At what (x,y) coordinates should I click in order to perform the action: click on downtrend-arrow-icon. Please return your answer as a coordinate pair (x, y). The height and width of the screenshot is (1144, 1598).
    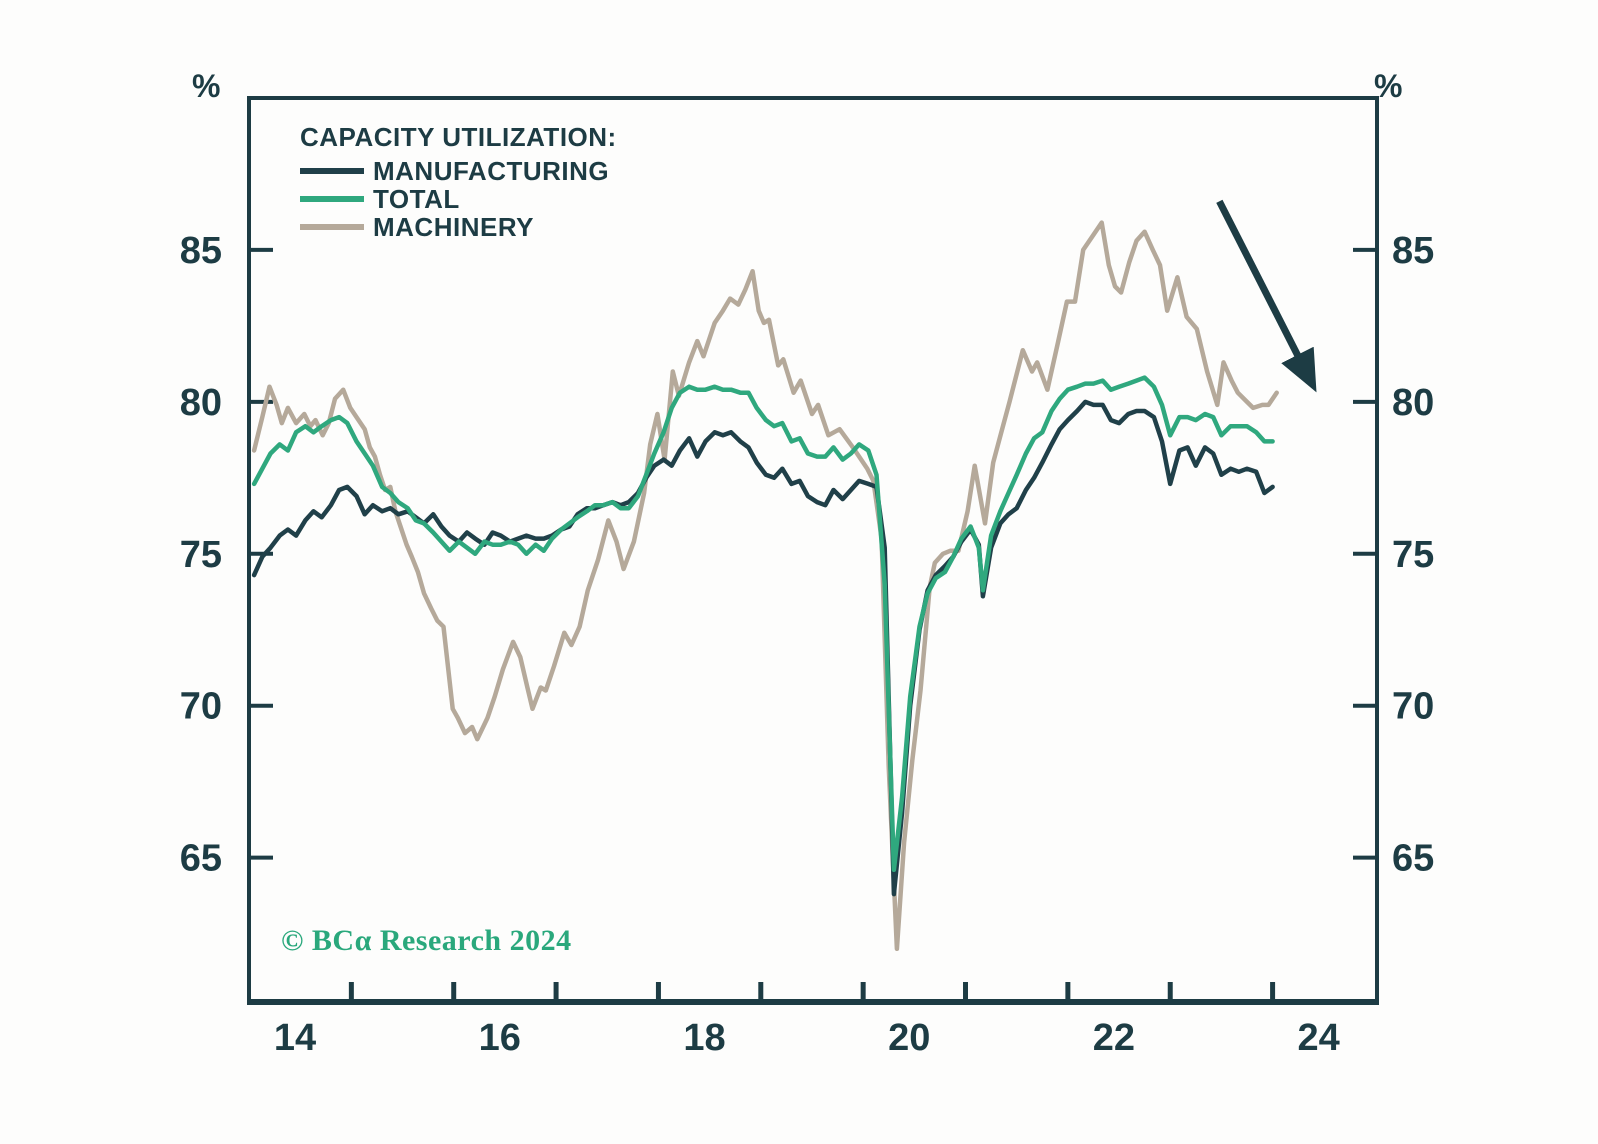
    Looking at the image, I should click on (1266, 296).